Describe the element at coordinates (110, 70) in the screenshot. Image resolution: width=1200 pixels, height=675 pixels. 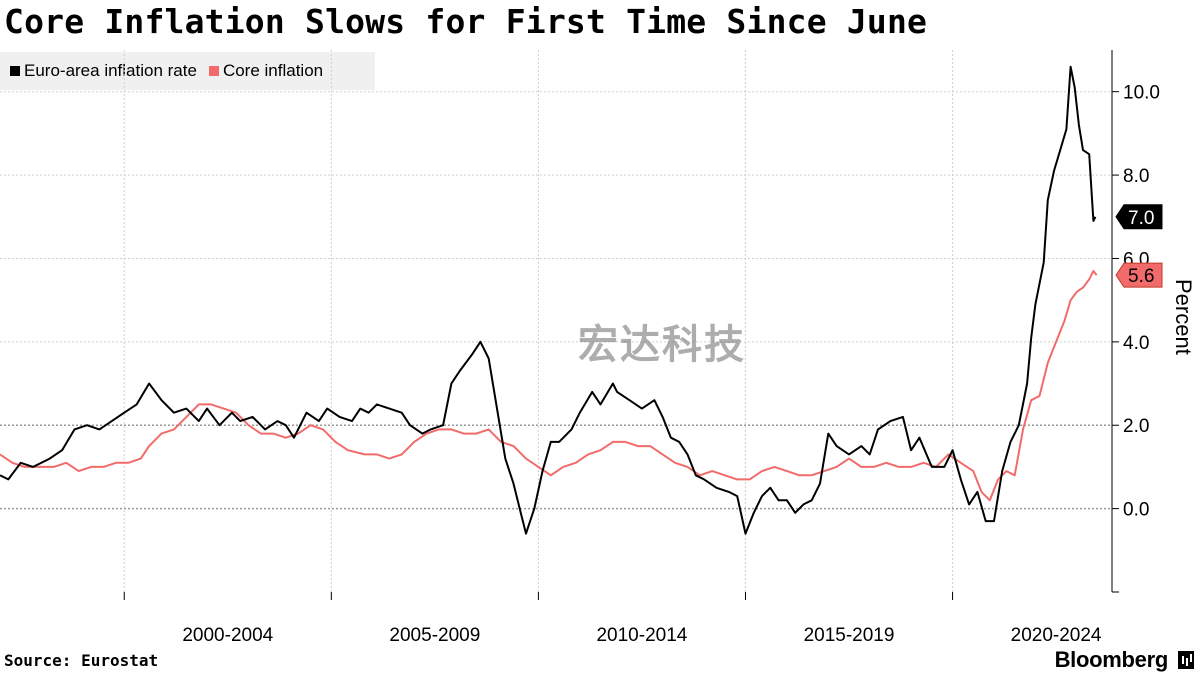
I see `legend-label-headline: Euro-area inflation rate` at that location.